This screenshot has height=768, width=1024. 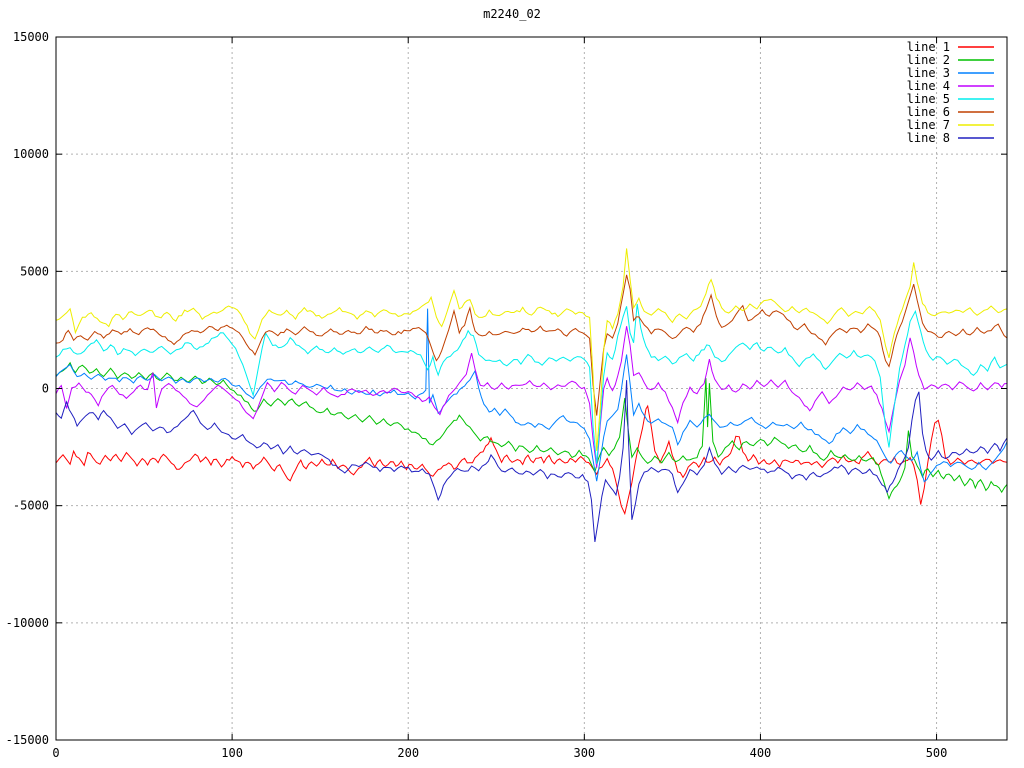 I want to click on legend-label: line 5, so click(x=928, y=99).